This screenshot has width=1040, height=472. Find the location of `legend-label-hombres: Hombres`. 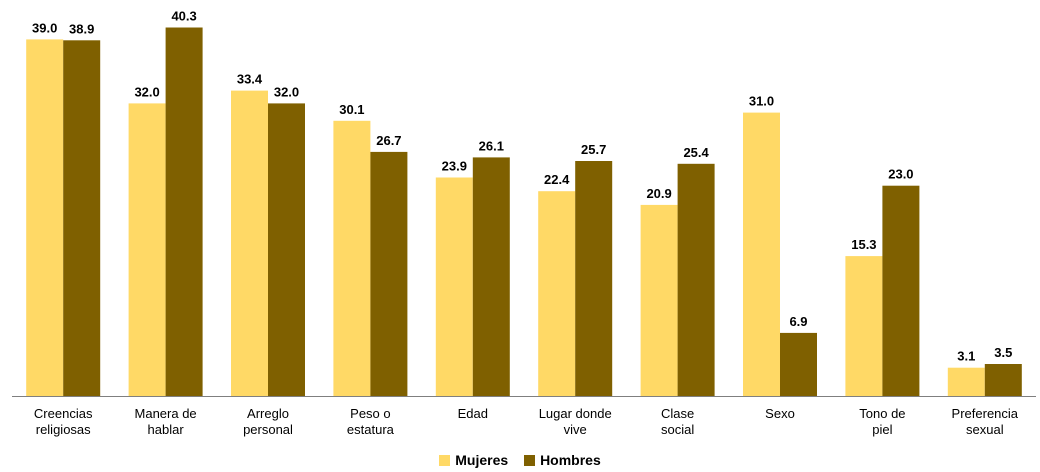

legend-label-hombres: Hombres is located at coordinates (570, 460).